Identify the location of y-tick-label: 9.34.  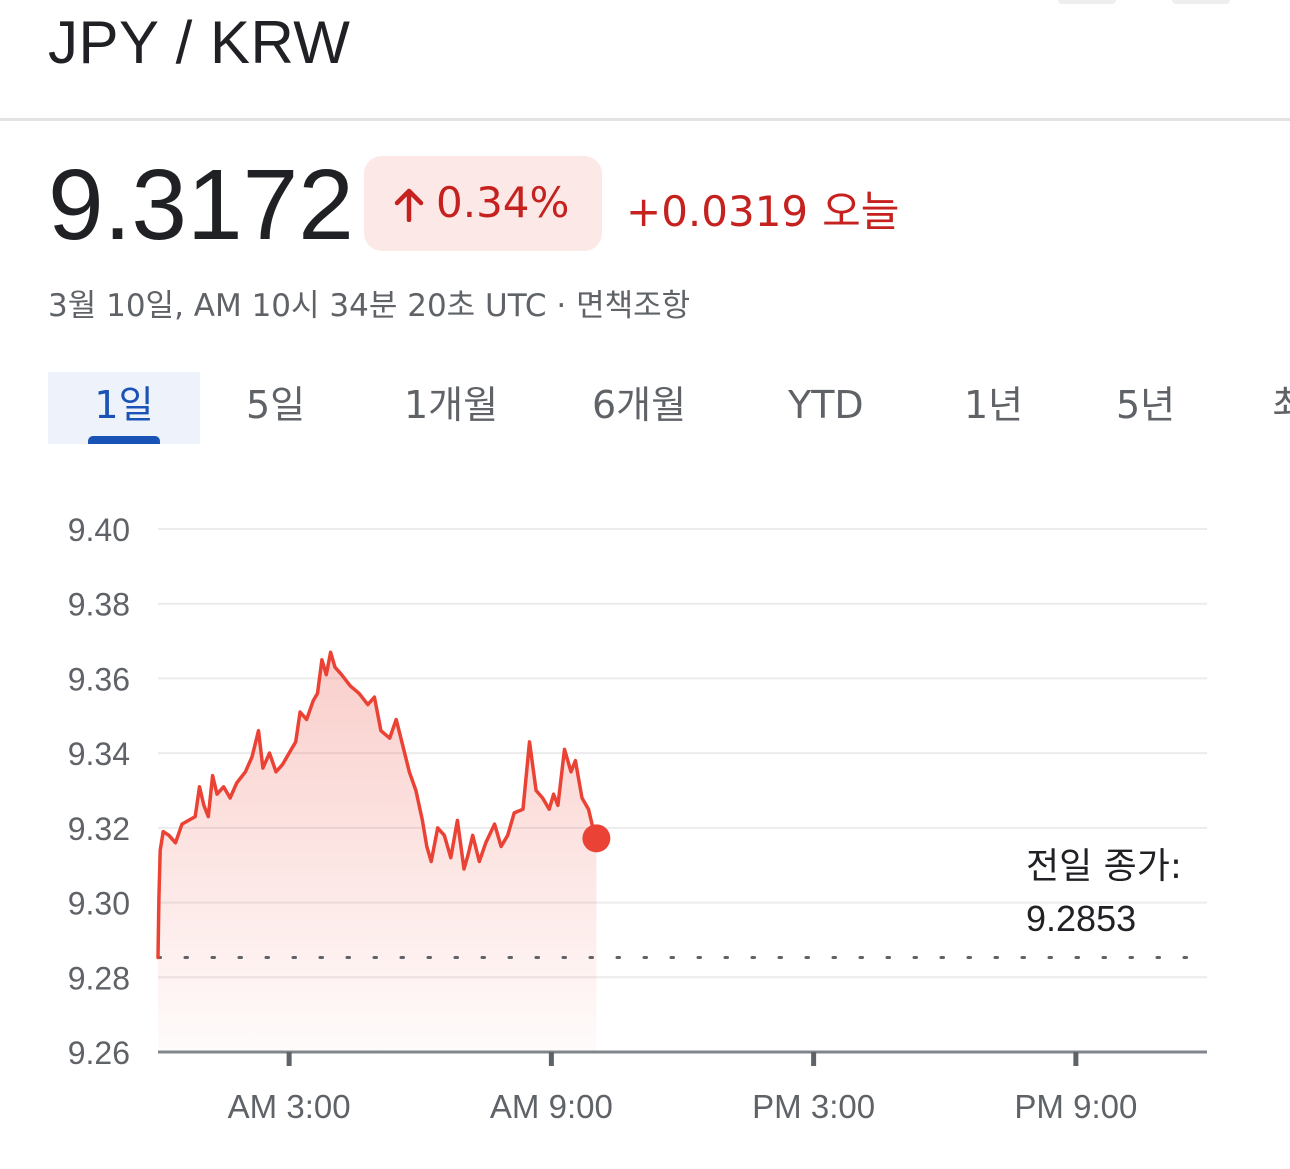
(99, 754).